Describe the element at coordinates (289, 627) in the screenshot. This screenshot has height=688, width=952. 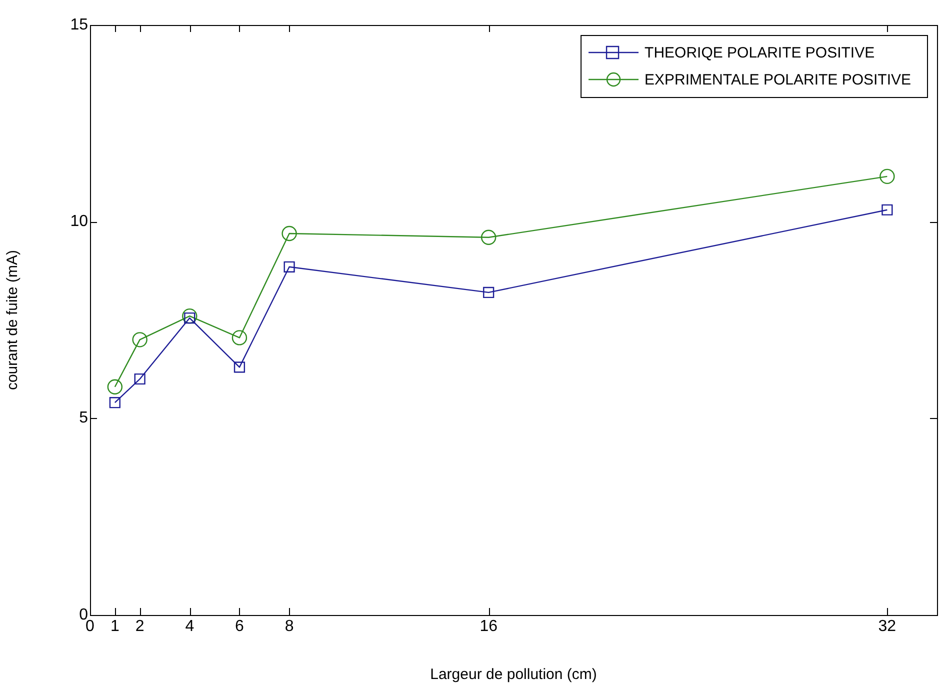
I see `x-tick-label: 8` at that location.